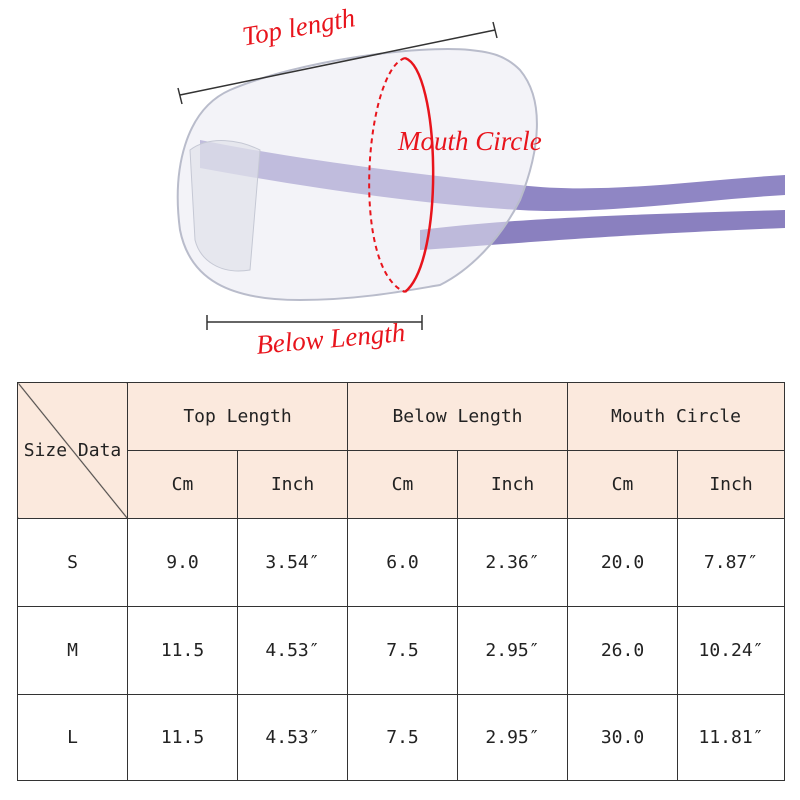 Image resolution: width=800 pixels, height=800 pixels. I want to click on value-cell: 26.0, so click(622, 650).